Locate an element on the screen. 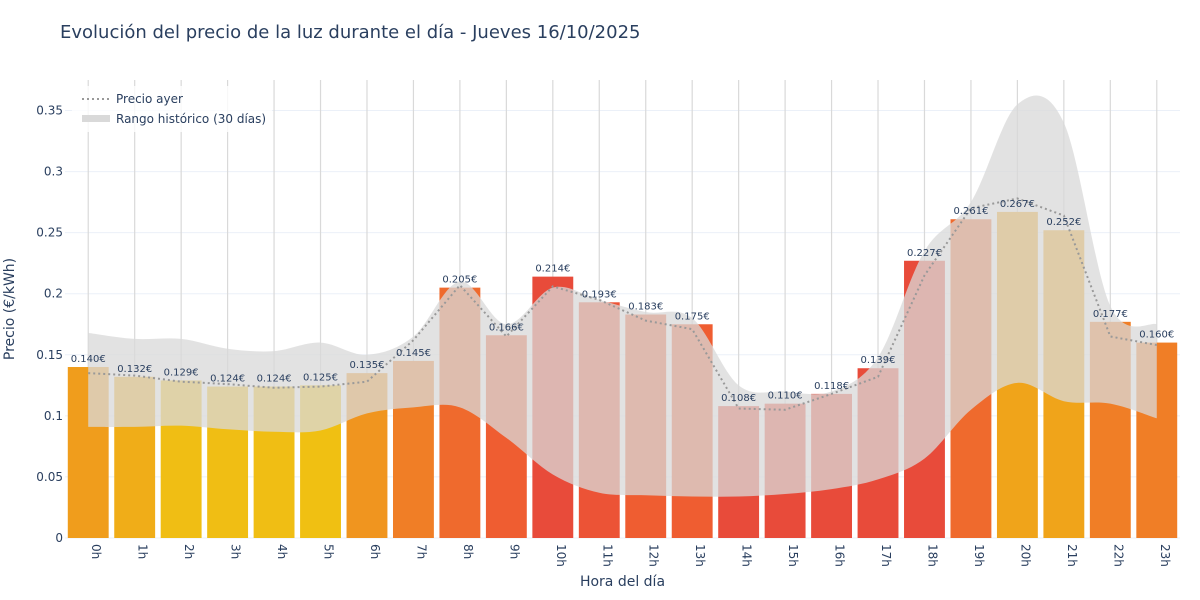 Image resolution: width=1200 pixels, height=600 pixels. x-tick-label: 13h is located at coordinates (700, 555).